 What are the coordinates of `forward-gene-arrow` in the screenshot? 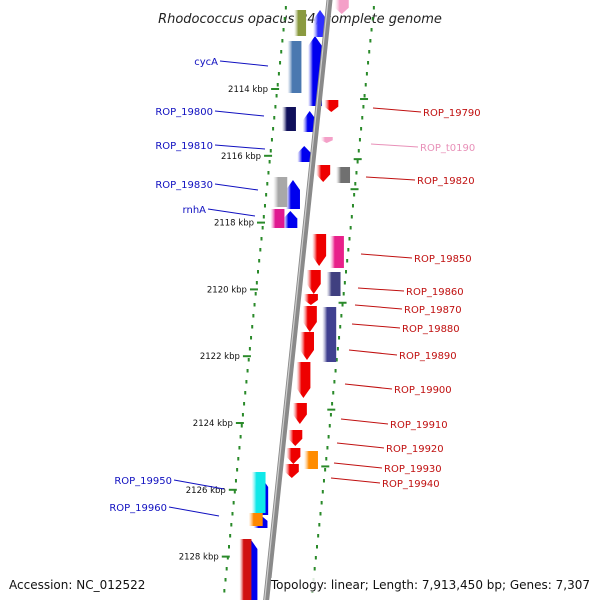 It's located at (290, 219).